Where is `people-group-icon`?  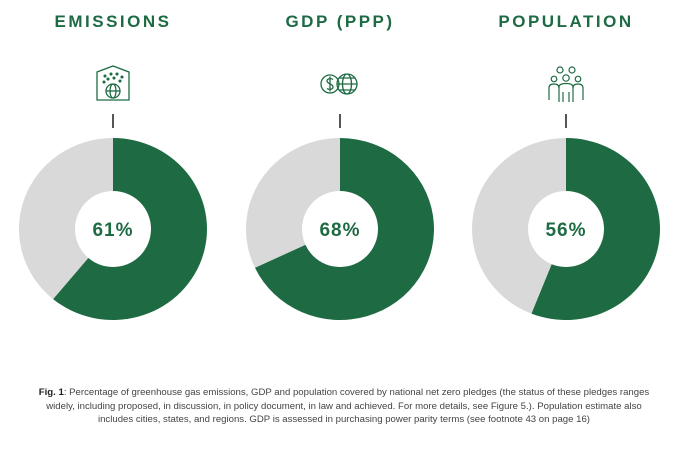
people-group-icon is located at coordinates (566, 84).